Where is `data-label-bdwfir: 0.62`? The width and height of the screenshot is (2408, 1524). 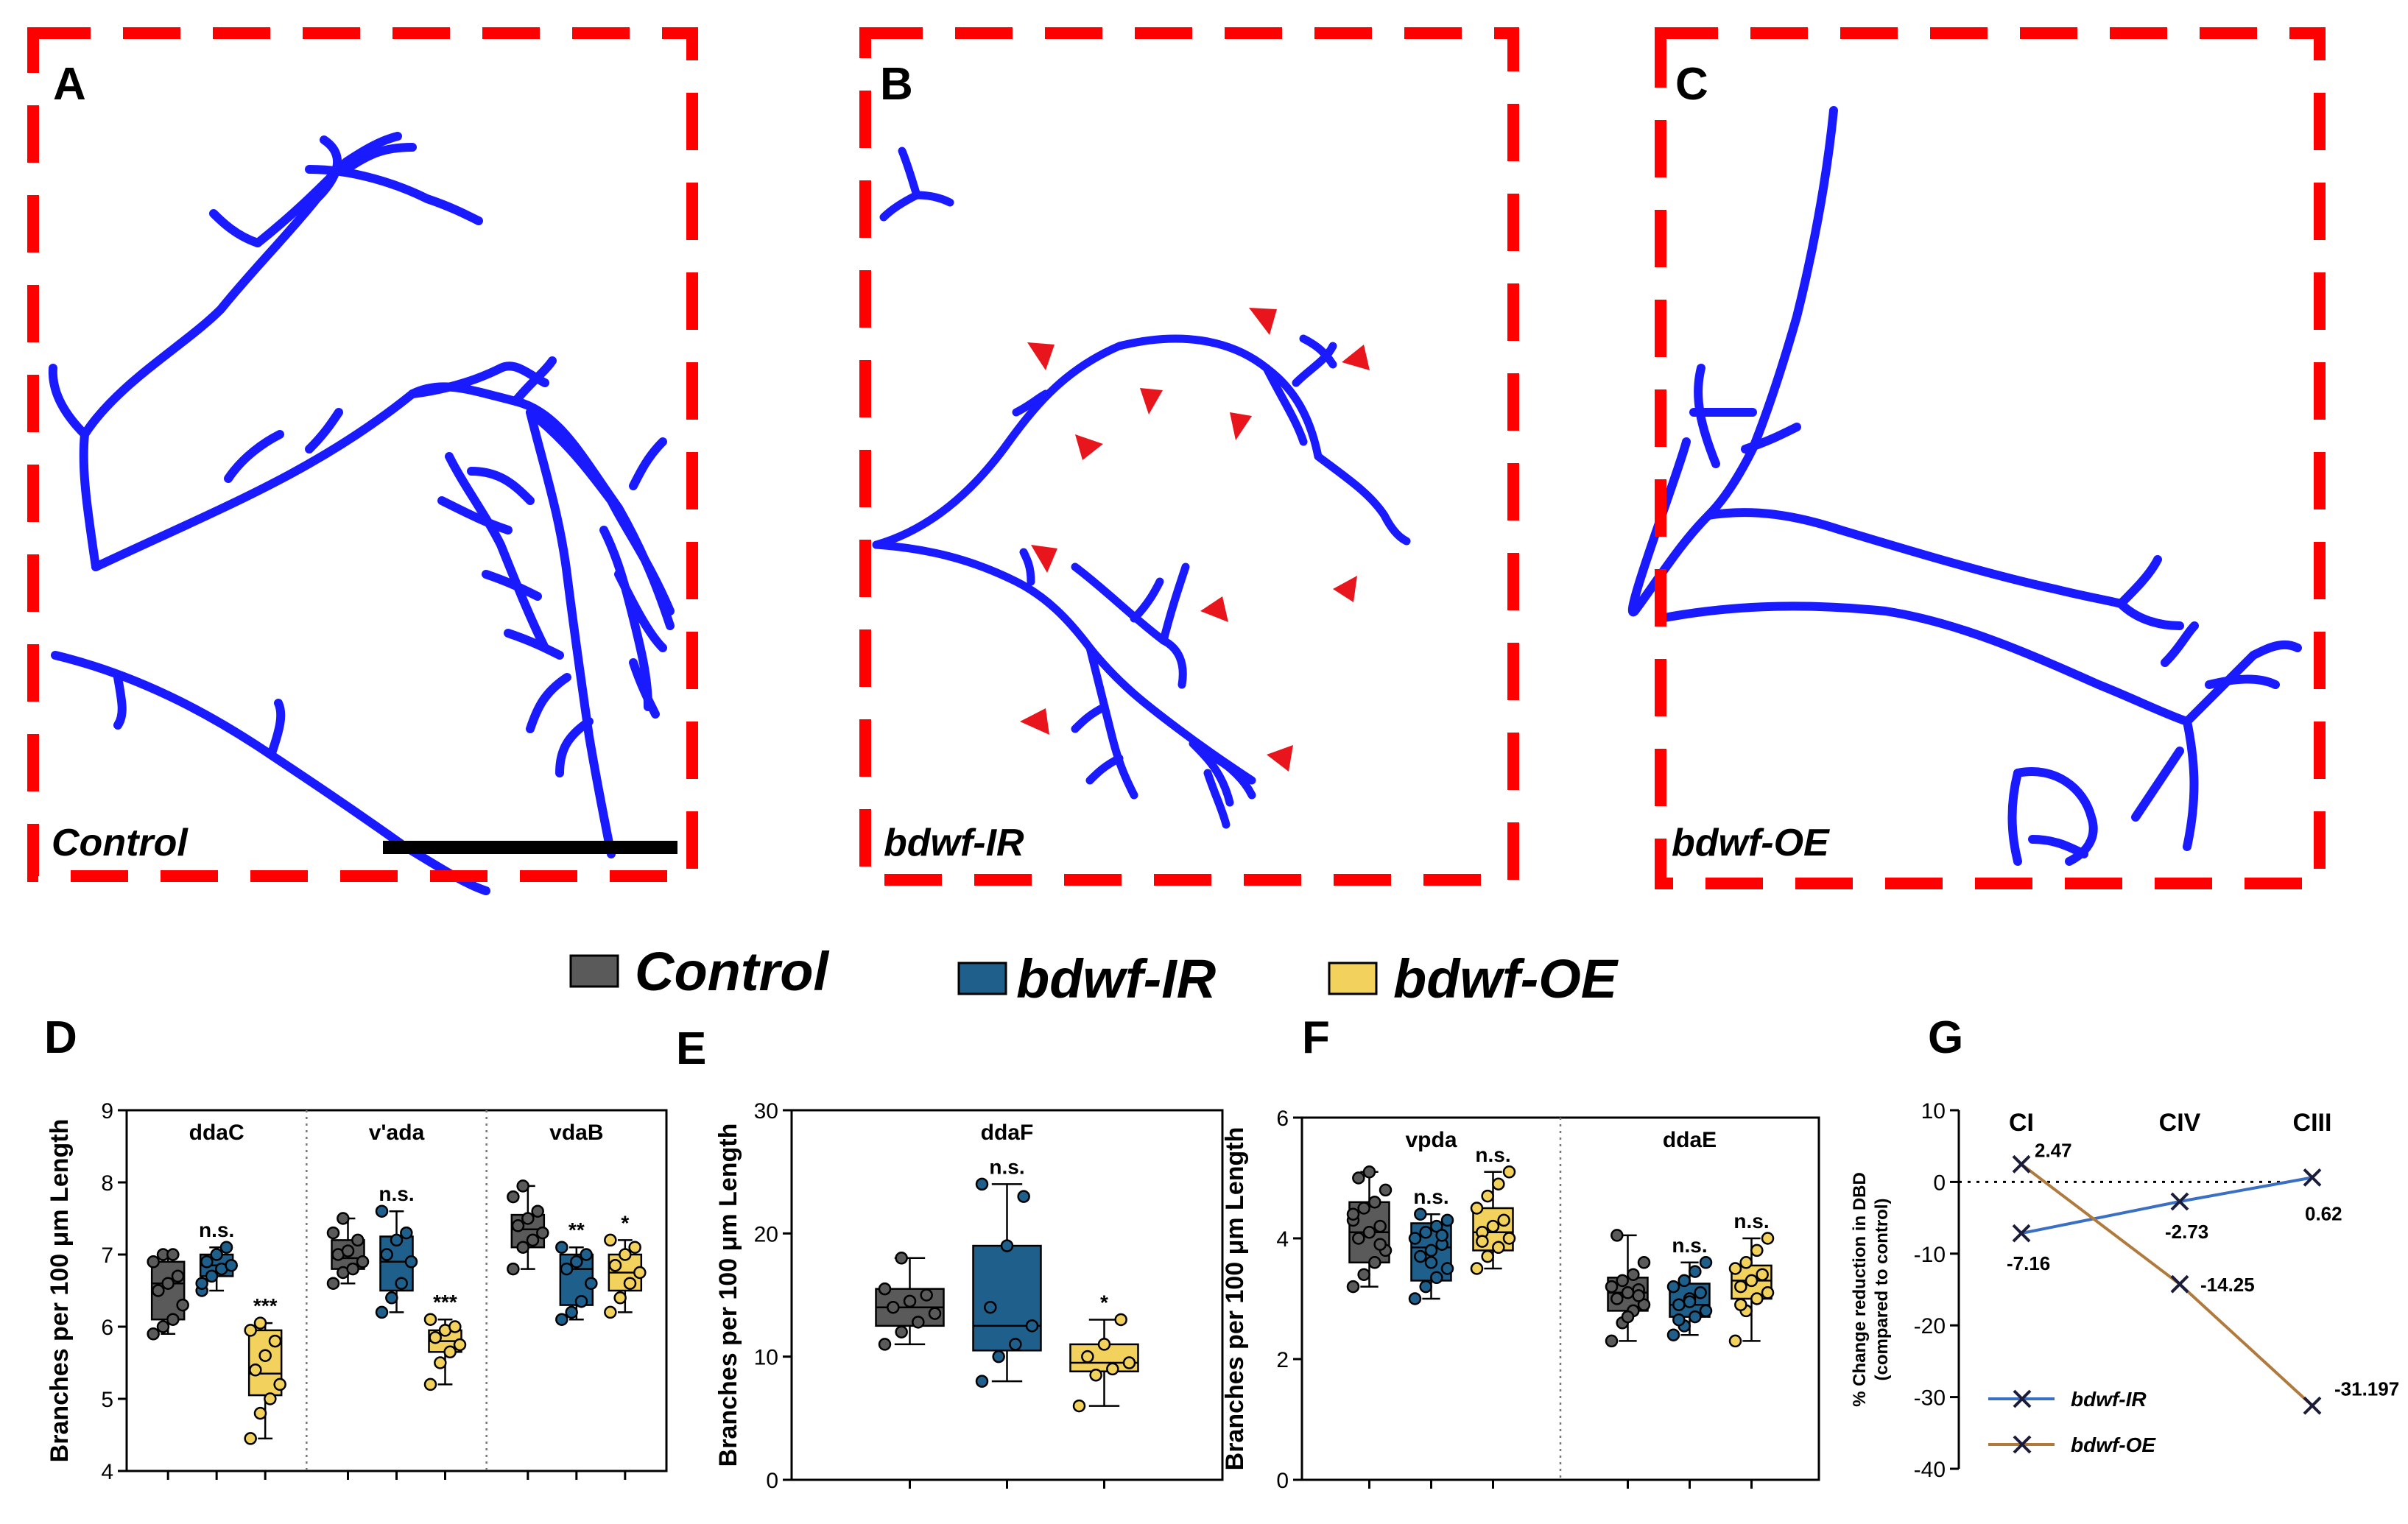 data-label-bdwfir: 0.62 is located at coordinates (2323, 1213).